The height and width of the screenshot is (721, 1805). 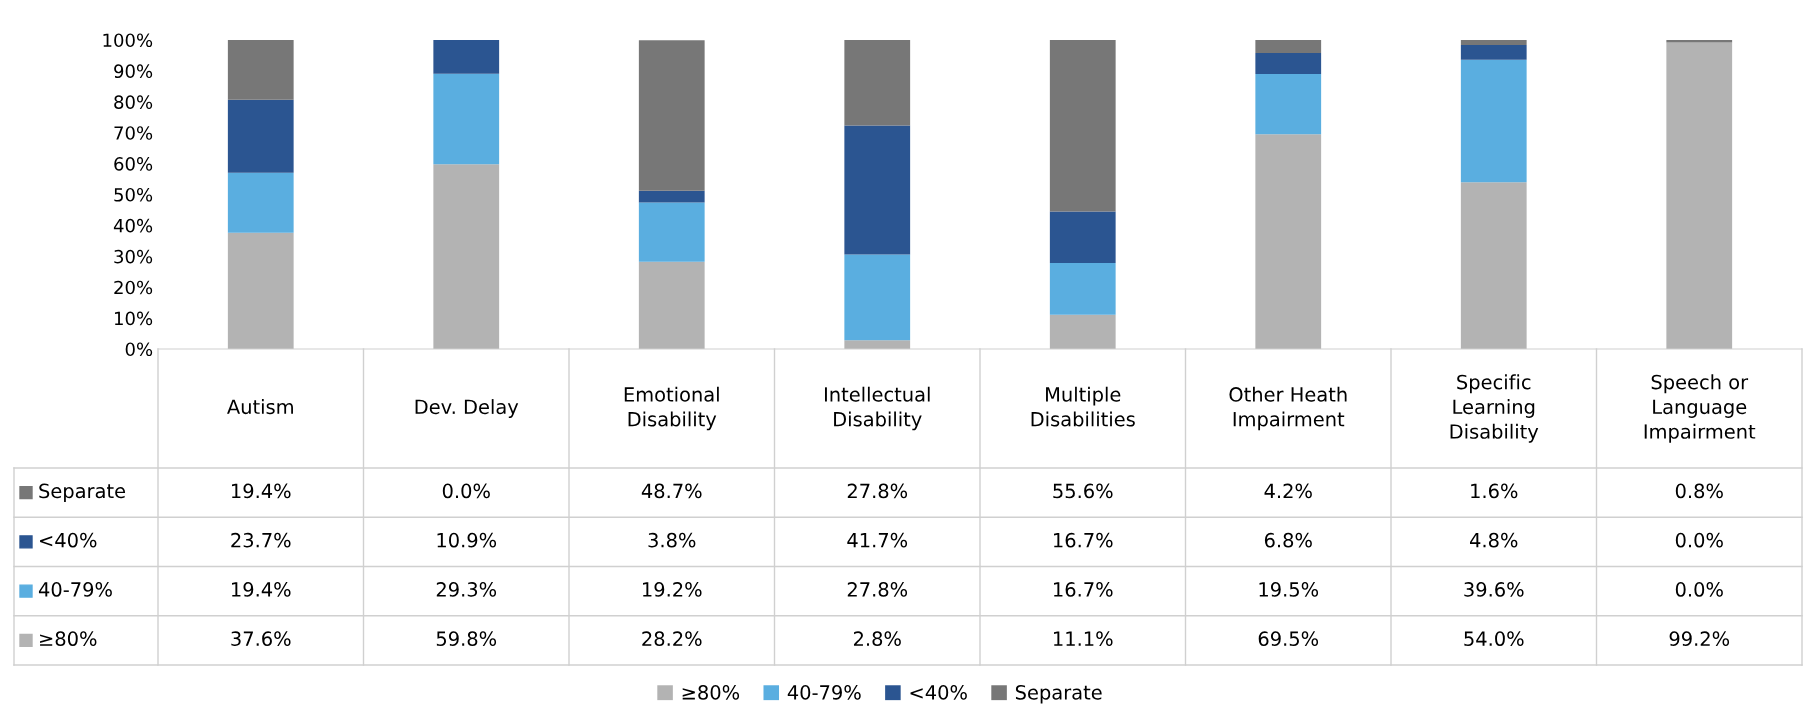 I want to click on data-label: 4.2%, so click(x=1288, y=491).